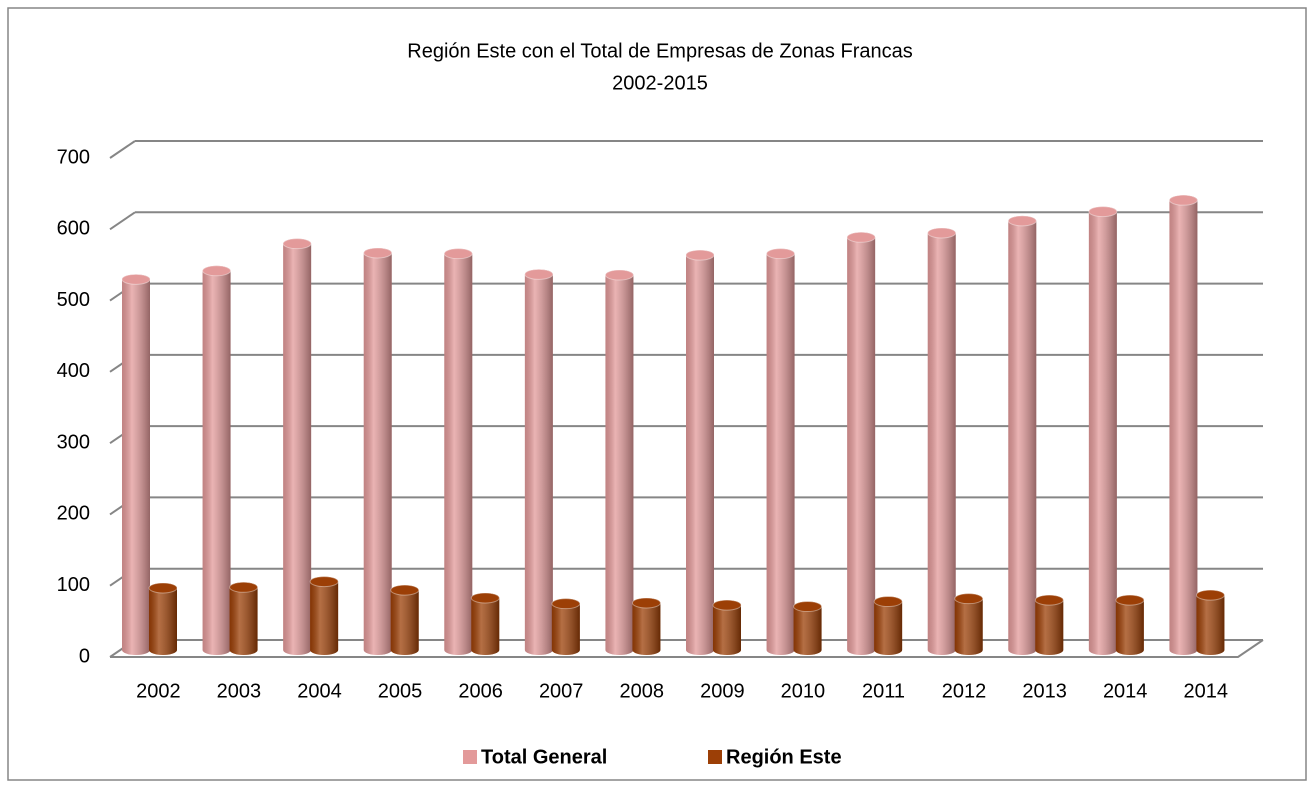 This screenshot has height=788, width=1315. What do you see at coordinates (784, 757) in the screenshot?
I see `legend-label: Región Este` at bounding box center [784, 757].